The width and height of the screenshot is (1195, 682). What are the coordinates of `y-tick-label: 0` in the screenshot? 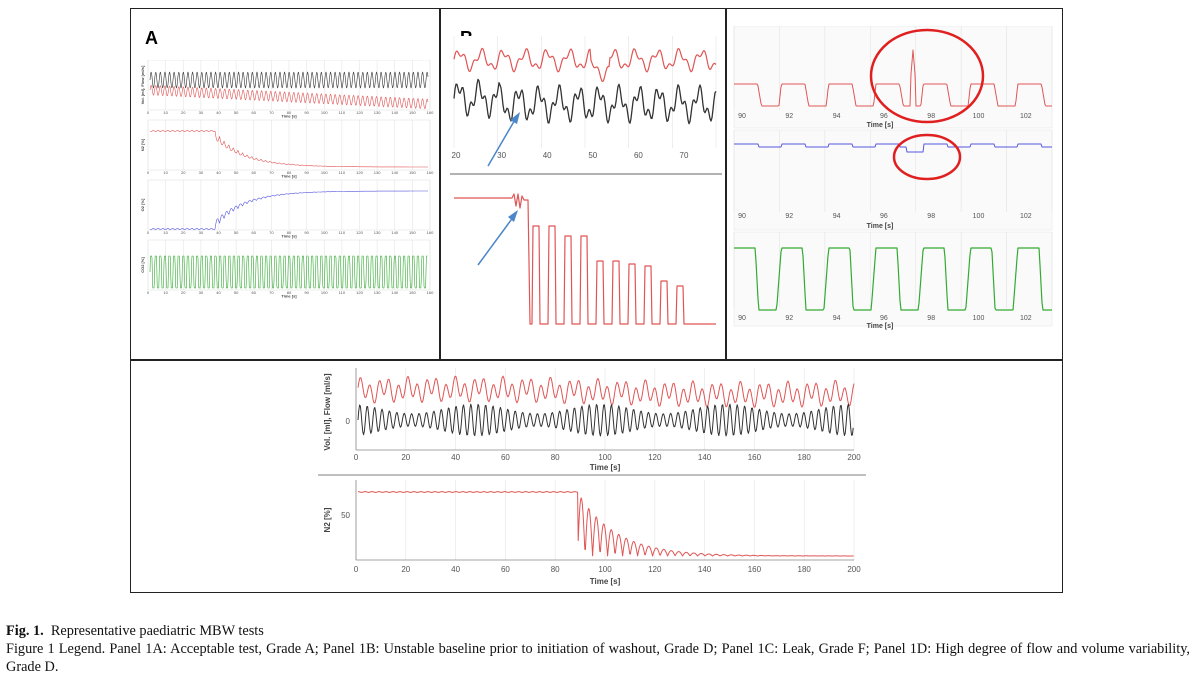 It's located at (348, 421).